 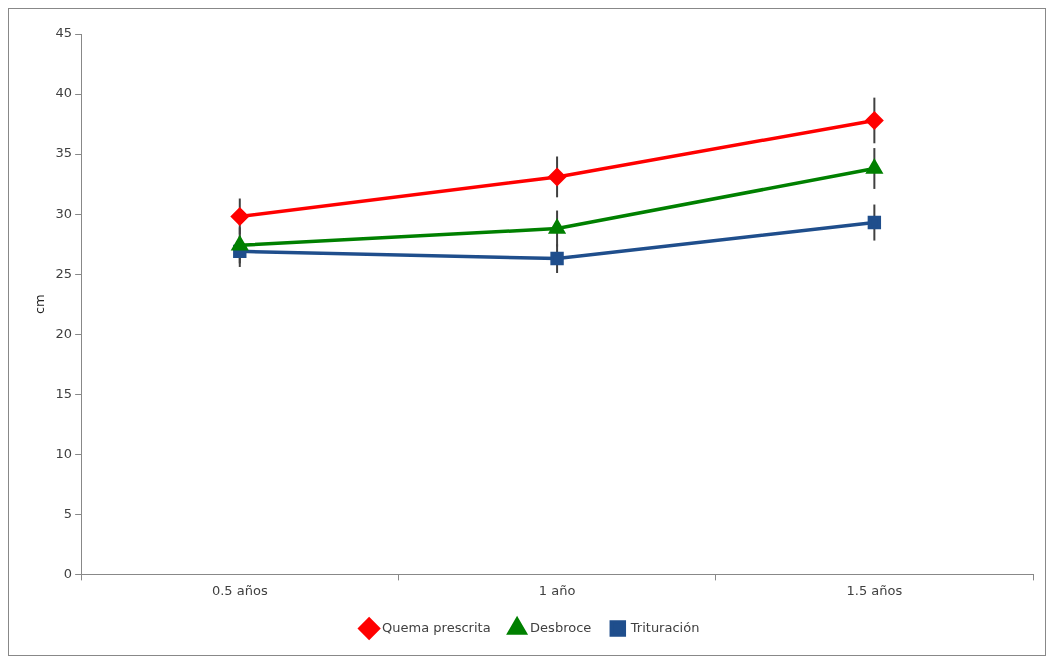 What do you see at coordinates (436, 627) in the screenshot?
I see `legend-label: Quema prescrita` at bounding box center [436, 627].